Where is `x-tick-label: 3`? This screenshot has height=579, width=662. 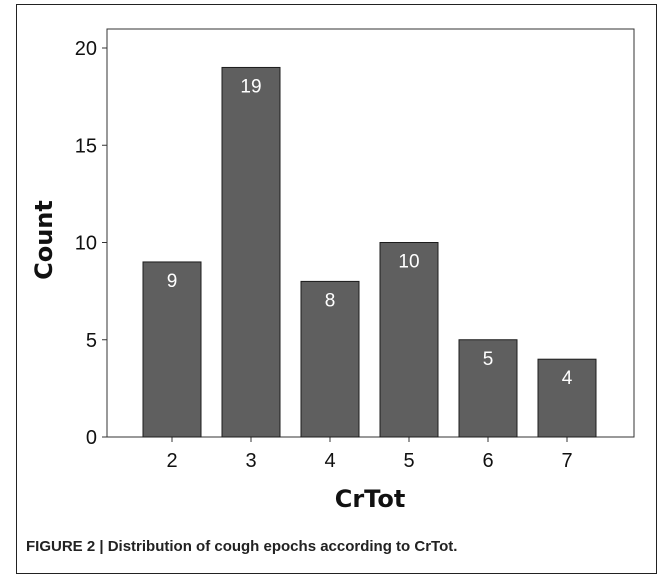
x-tick-label: 3 is located at coordinates (250, 461).